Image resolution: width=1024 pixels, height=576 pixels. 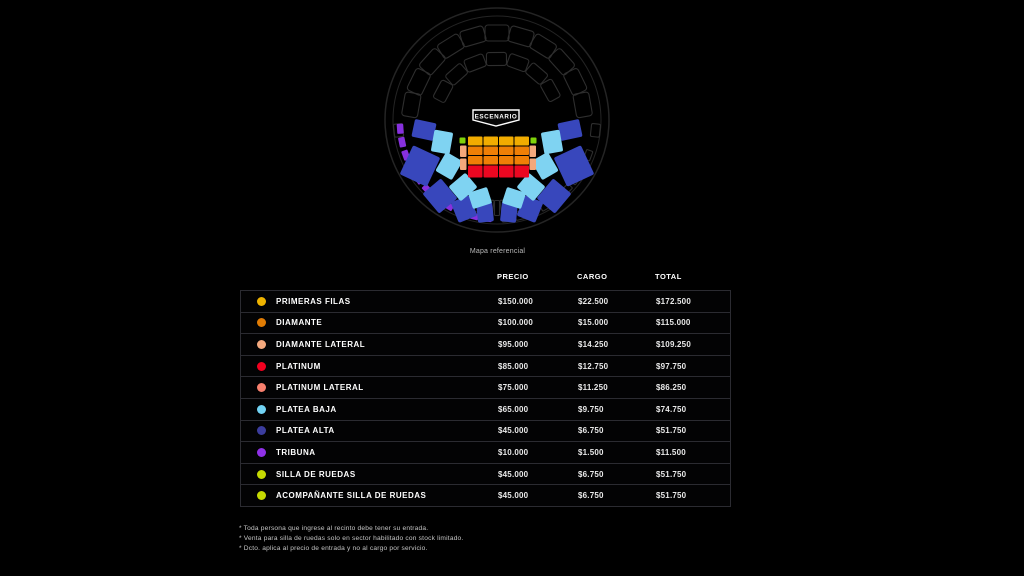 What do you see at coordinates (593, 344) in the screenshot?
I see `charge-value: $14.250` at bounding box center [593, 344].